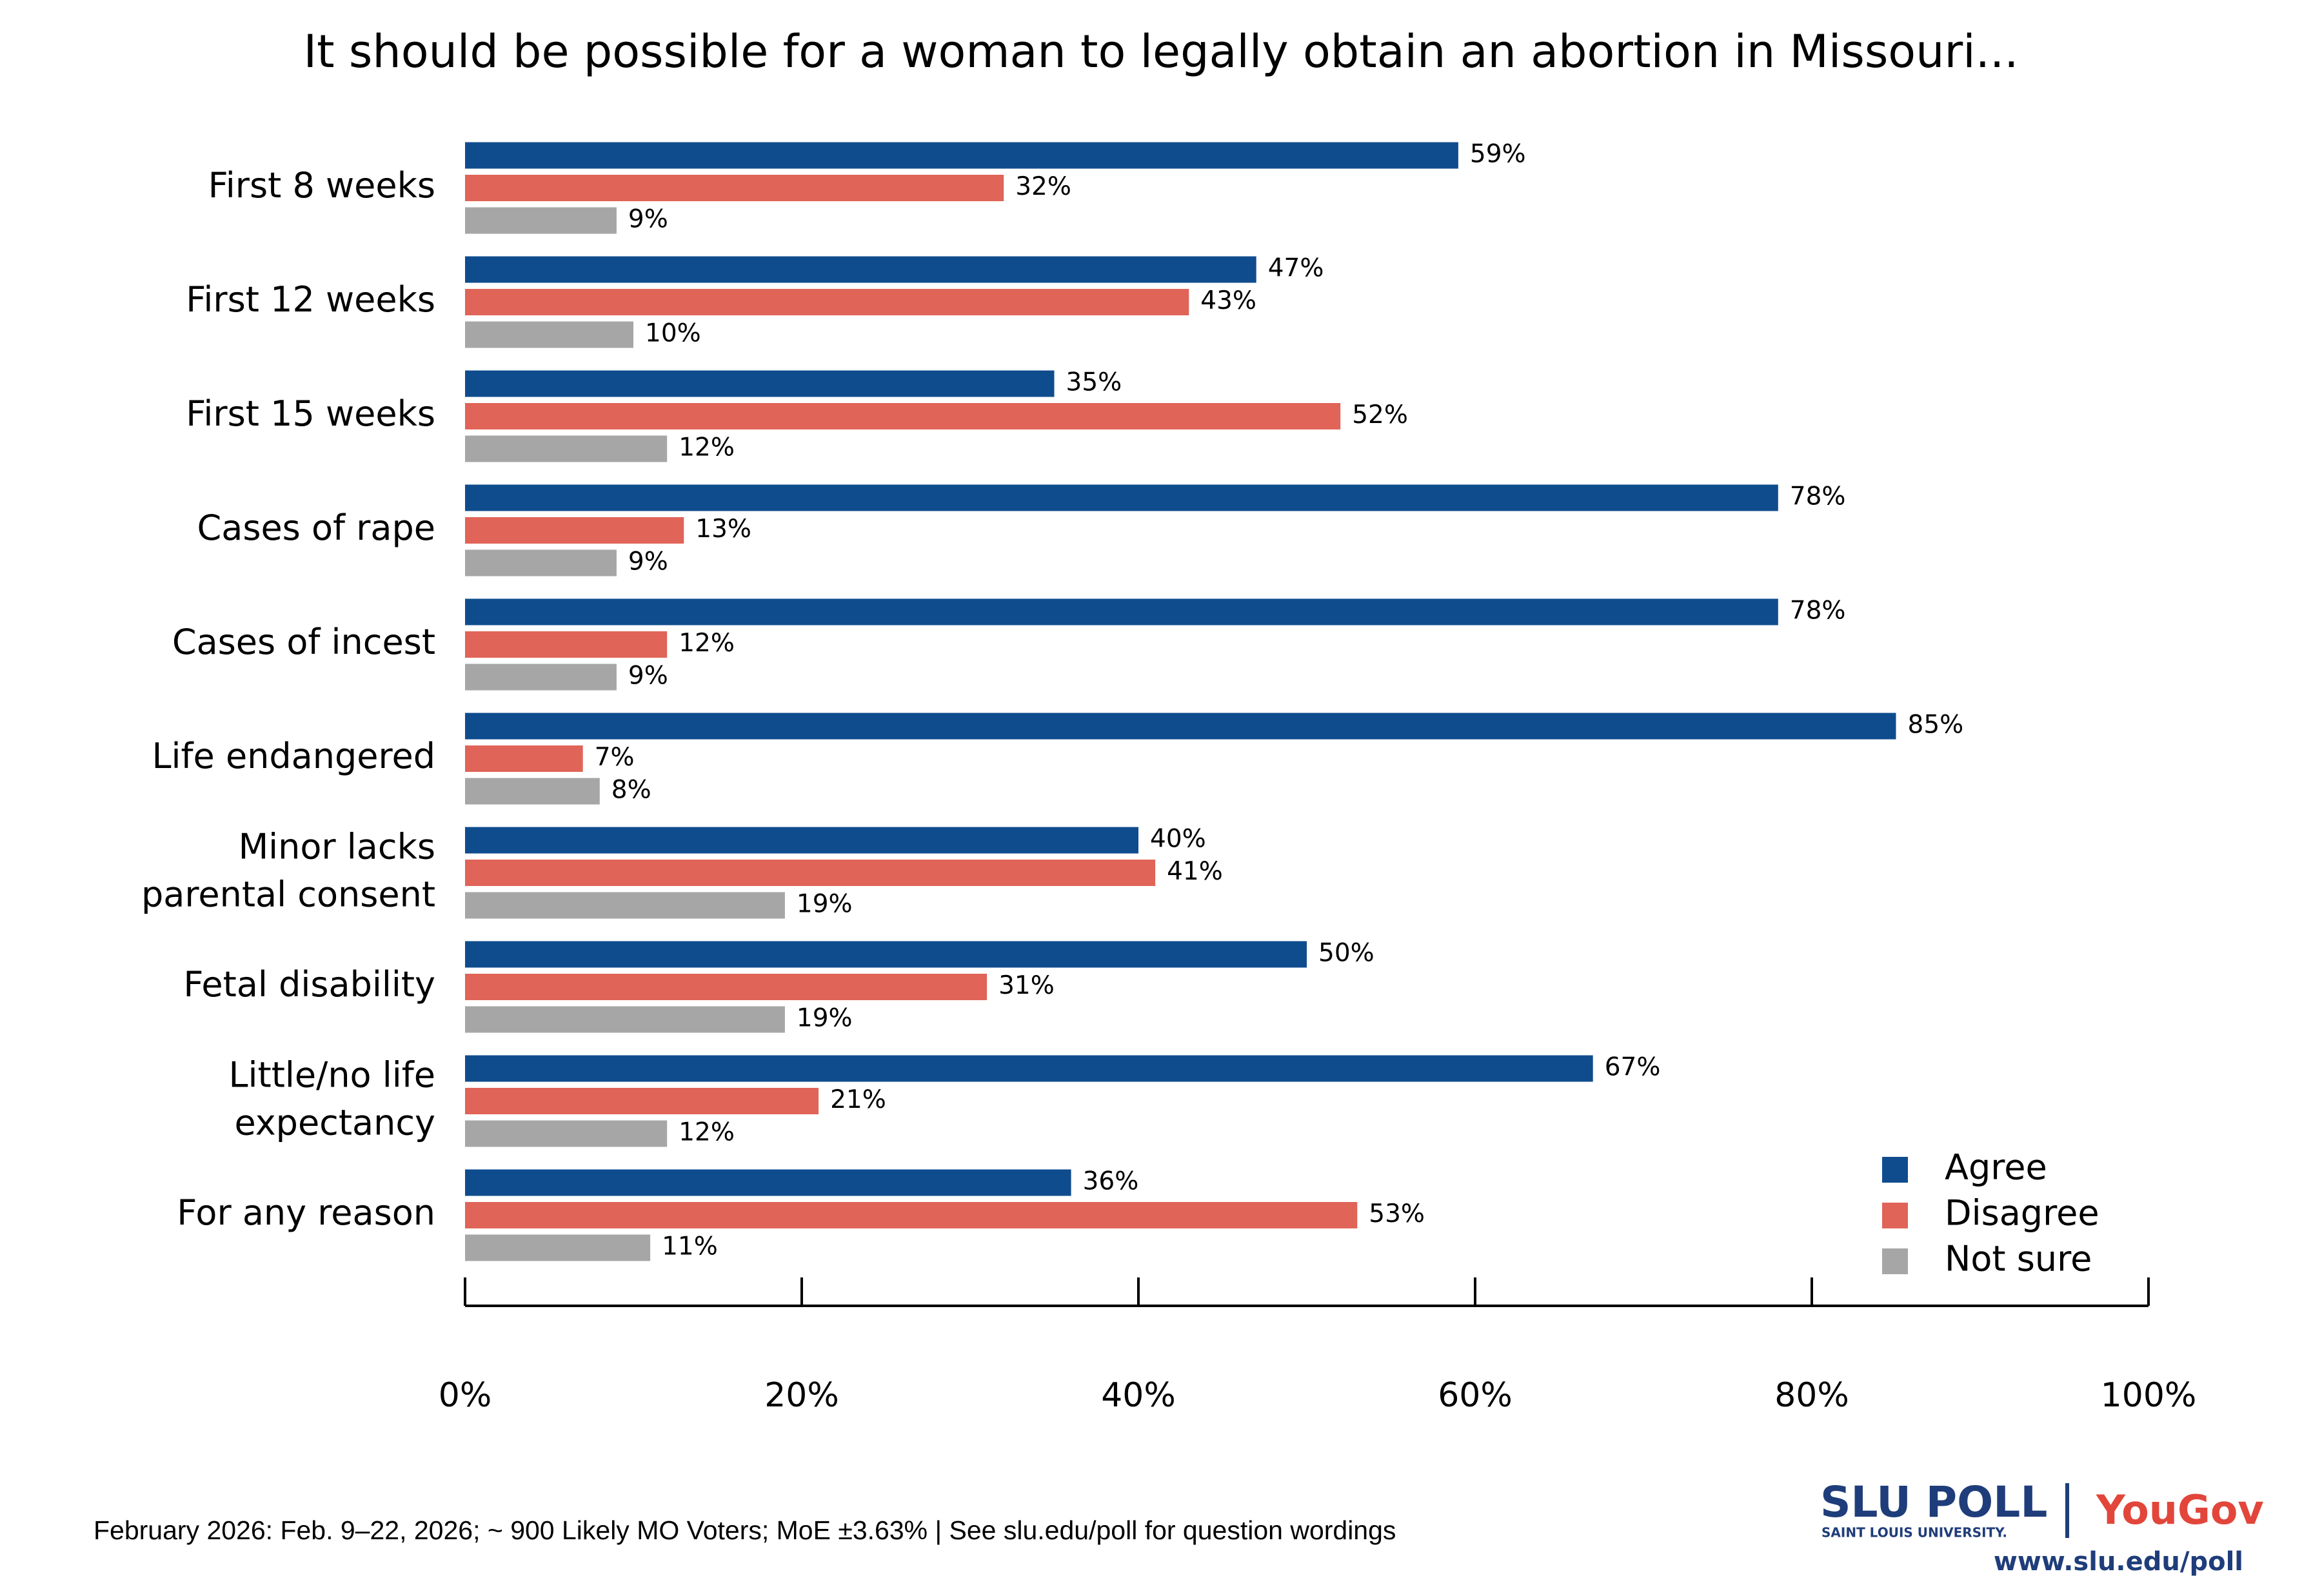 The height and width of the screenshot is (1596, 2322). Describe the element at coordinates (2119, 1562) in the screenshot. I see `brand-url: www.slu.edu/poll` at that location.